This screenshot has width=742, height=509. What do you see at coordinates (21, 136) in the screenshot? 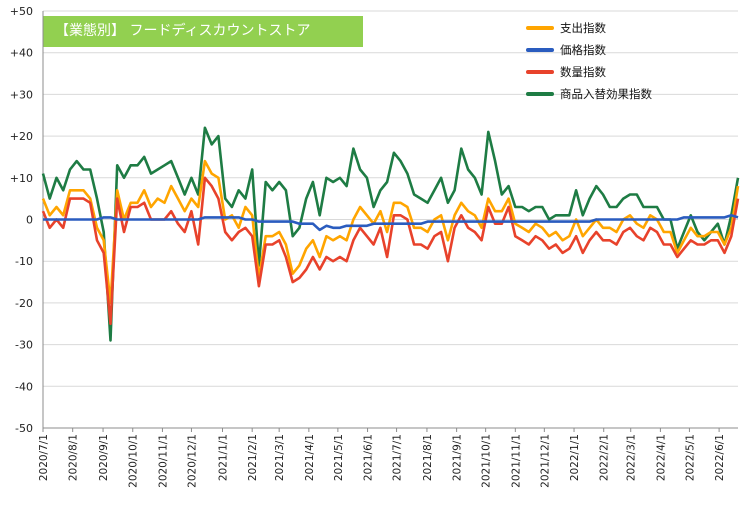
I see `y-tick-label: +20` at bounding box center [21, 136].